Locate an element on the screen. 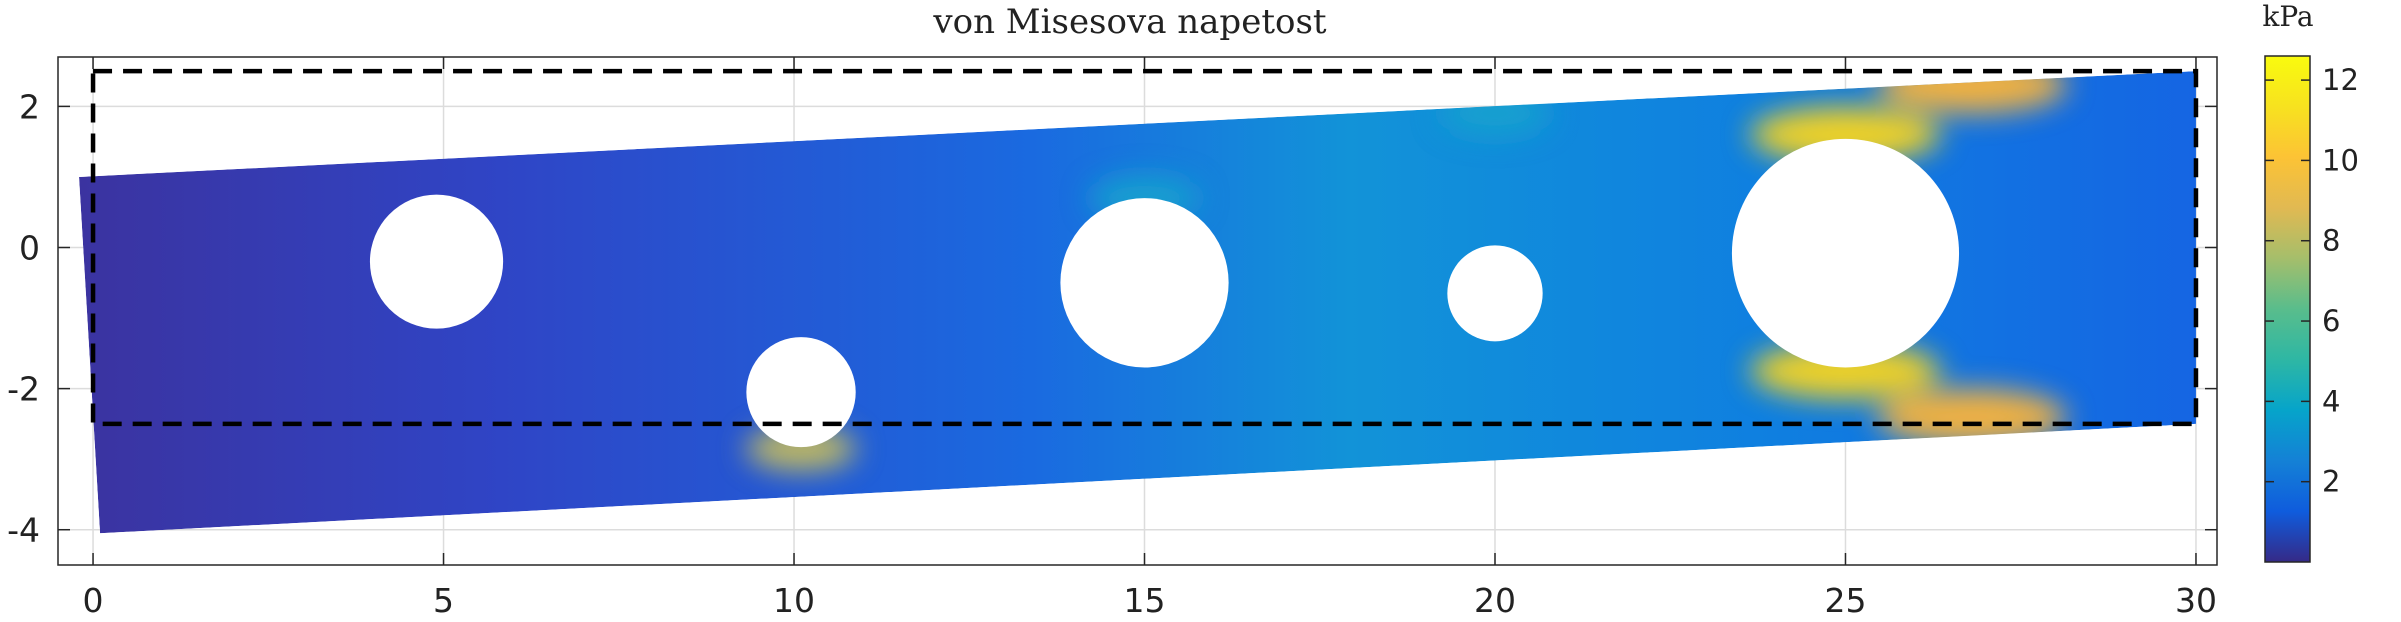  colorbar-tick-label: 6 is located at coordinates (2331, 321).